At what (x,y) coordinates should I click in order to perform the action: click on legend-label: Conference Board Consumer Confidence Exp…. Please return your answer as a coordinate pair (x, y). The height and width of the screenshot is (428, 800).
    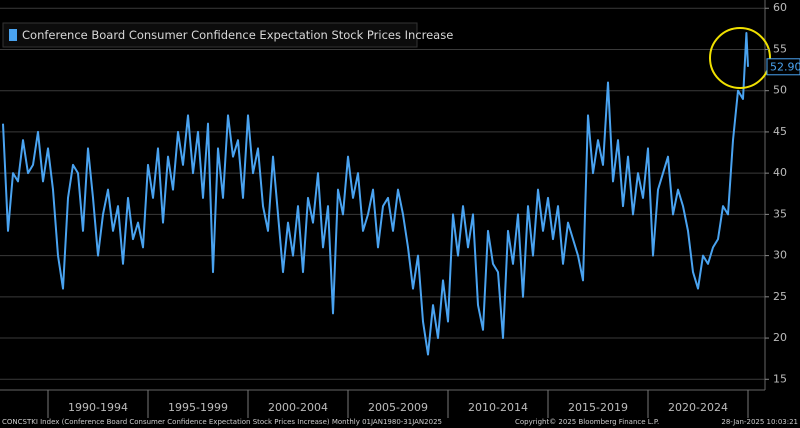
    Looking at the image, I should click on (237, 35).